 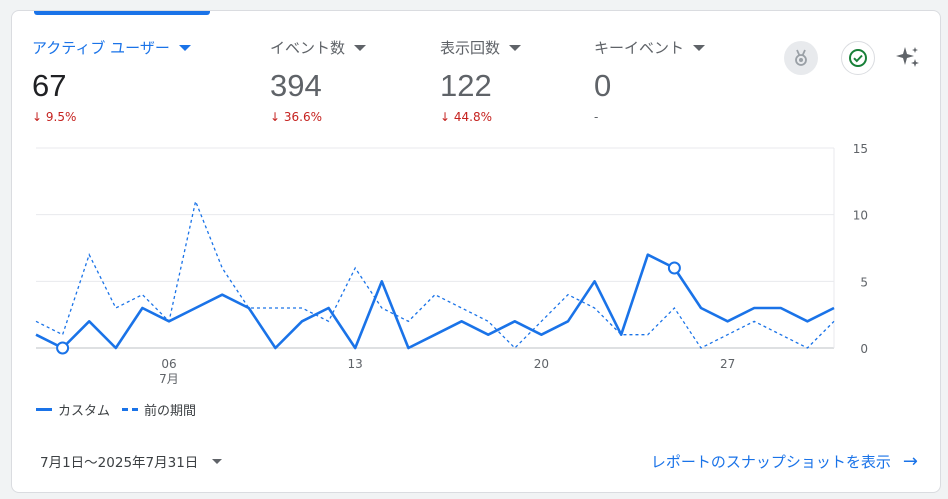 What do you see at coordinates (864, 349) in the screenshot?
I see `y-tick-label: 0` at bounding box center [864, 349].